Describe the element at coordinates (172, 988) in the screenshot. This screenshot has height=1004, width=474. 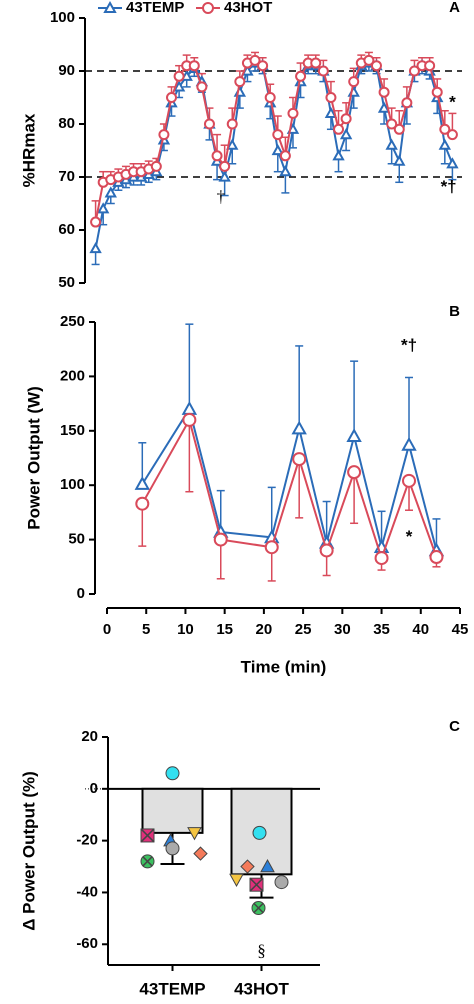
I see `x-tick-label: 43TEMP` at that location.